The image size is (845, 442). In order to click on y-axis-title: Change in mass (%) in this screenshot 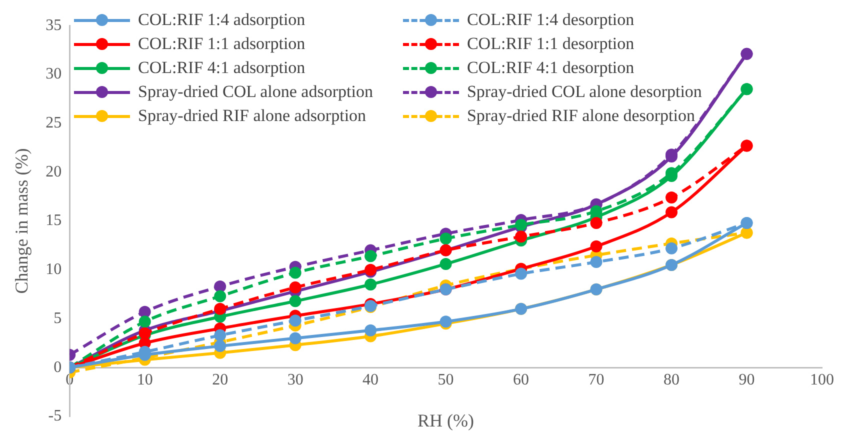, I will do `click(22, 221)`.